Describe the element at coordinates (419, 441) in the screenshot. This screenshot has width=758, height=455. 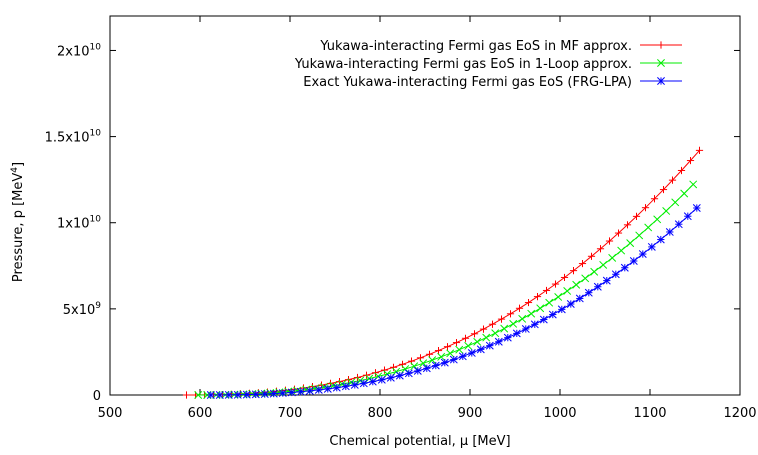
I see `x-axis-label: Chemical potential, μ [MeV]` at that location.